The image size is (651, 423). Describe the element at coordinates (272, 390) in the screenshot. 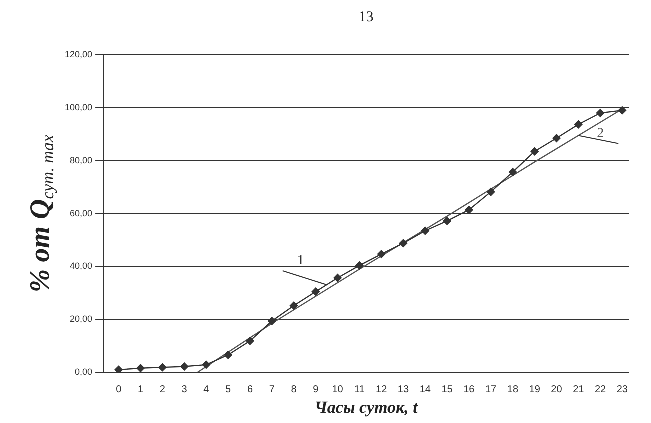

I see `x-tick-label: 7` at that location.